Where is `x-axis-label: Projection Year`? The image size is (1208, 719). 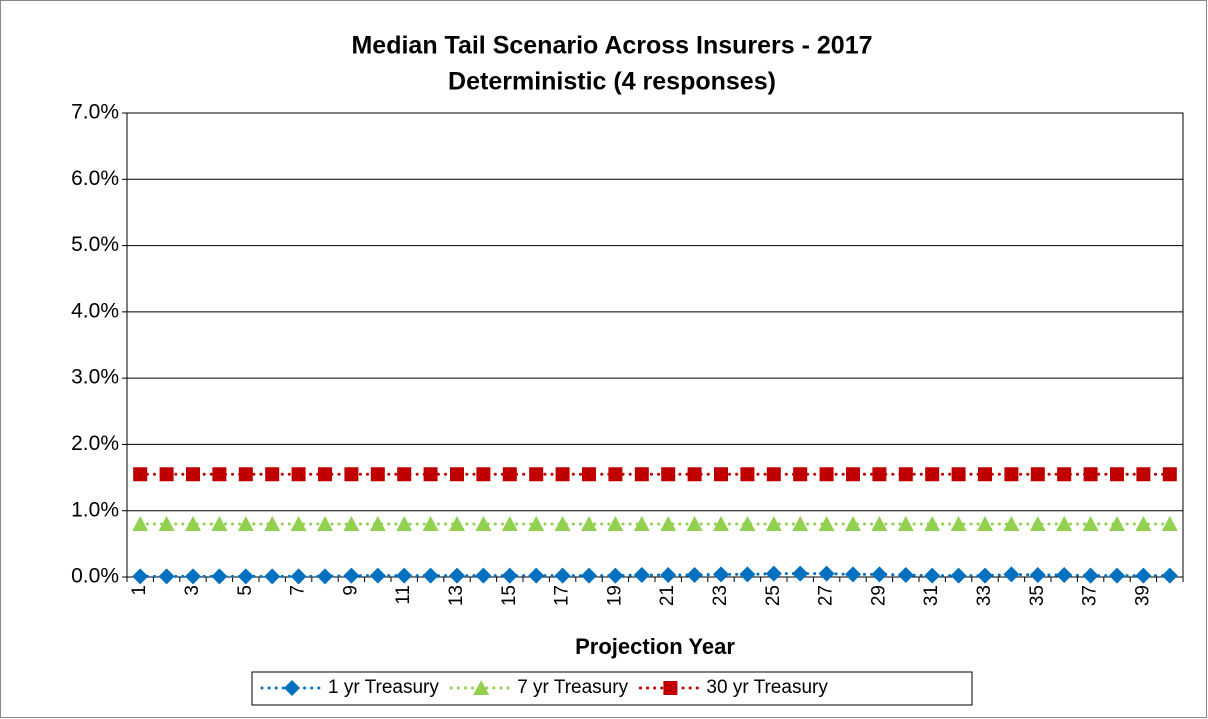
x-axis-label: Projection Year is located at coordinates (655, 646).